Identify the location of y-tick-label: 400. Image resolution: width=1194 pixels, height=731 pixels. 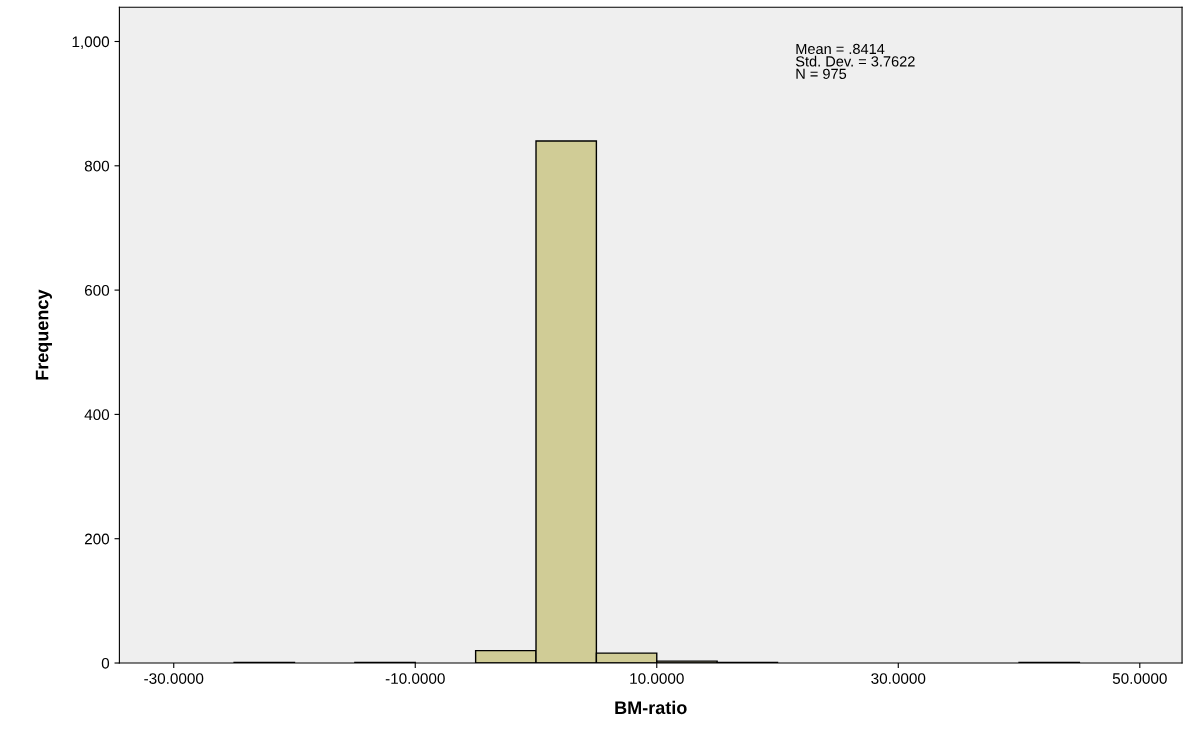
(97, 415).